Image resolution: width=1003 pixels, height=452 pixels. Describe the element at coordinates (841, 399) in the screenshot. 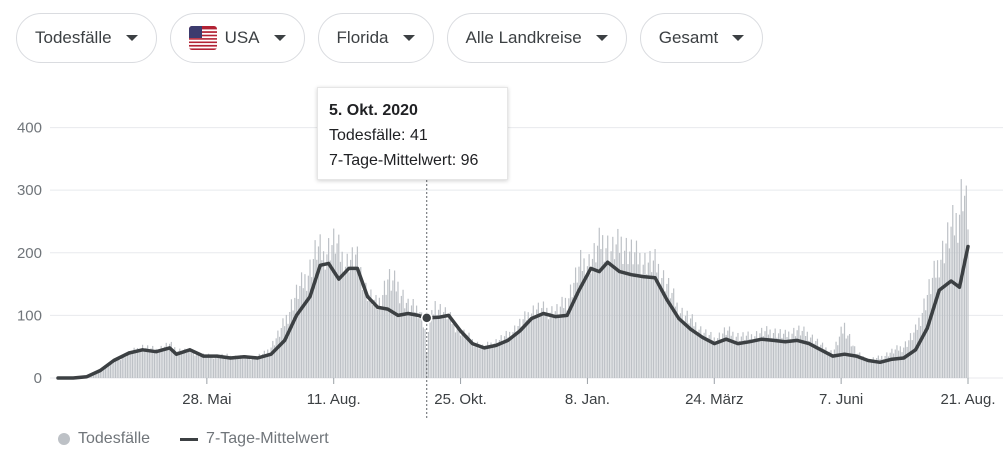

I see `x-tick-label: 7. Juni` at that location.